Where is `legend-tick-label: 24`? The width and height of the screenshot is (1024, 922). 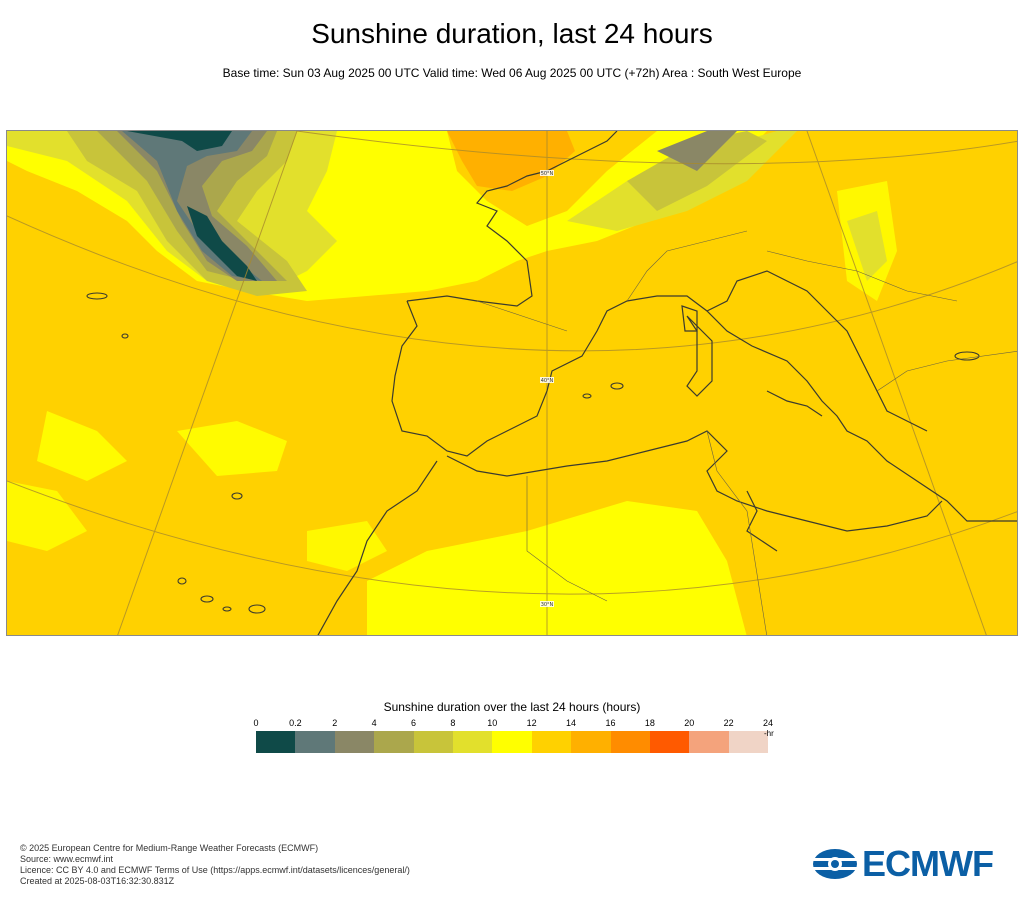 legend-tick-label: 24 is located at coordinates (768, 723).